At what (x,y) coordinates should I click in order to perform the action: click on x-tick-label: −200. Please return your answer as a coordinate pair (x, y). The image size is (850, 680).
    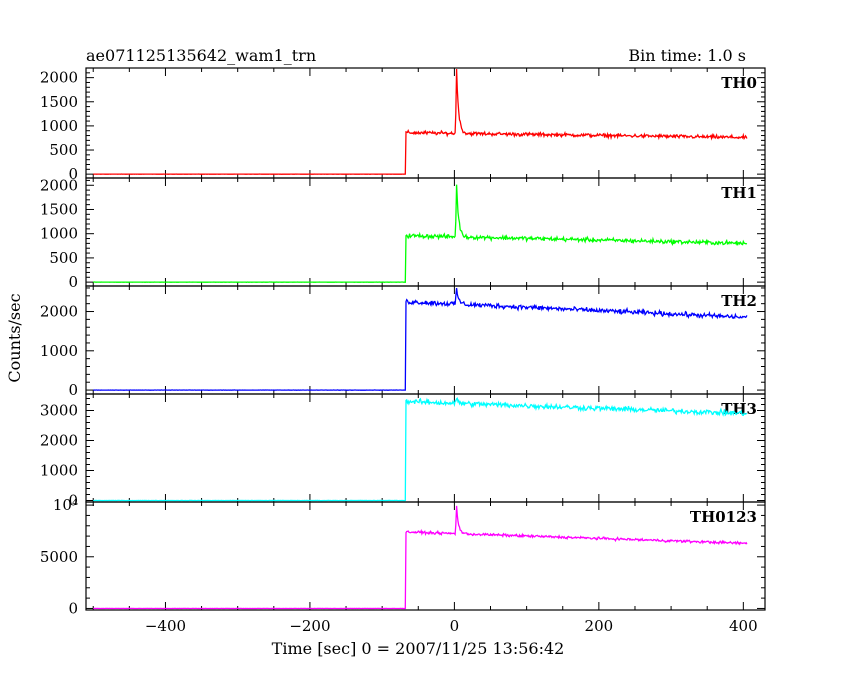
    Looking at the image, I should click on (309, 626).